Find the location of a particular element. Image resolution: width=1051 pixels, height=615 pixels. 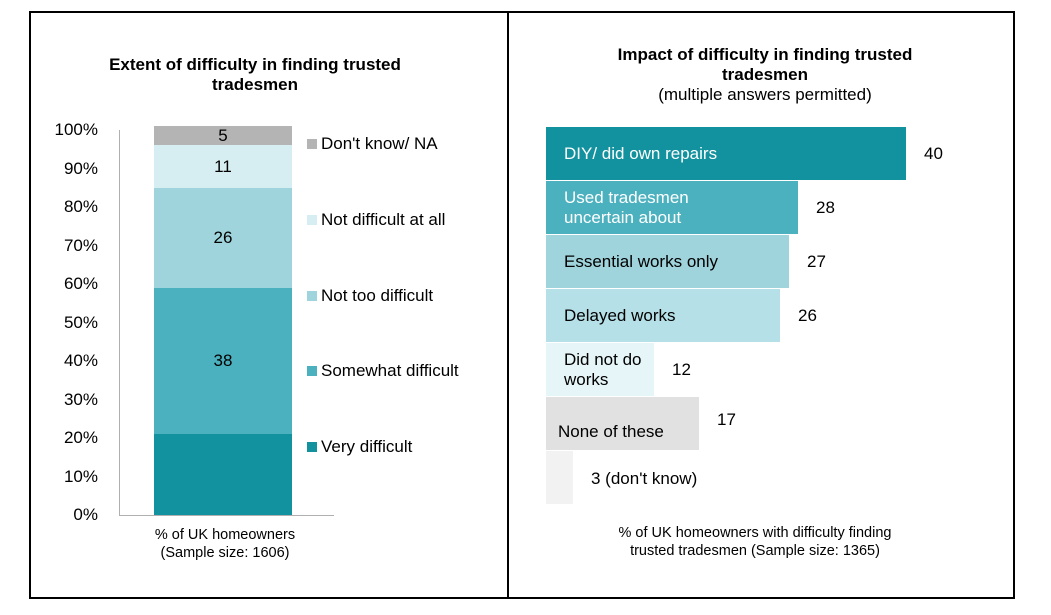

stack-data-label: 11 is located at coordinates (223, 166).